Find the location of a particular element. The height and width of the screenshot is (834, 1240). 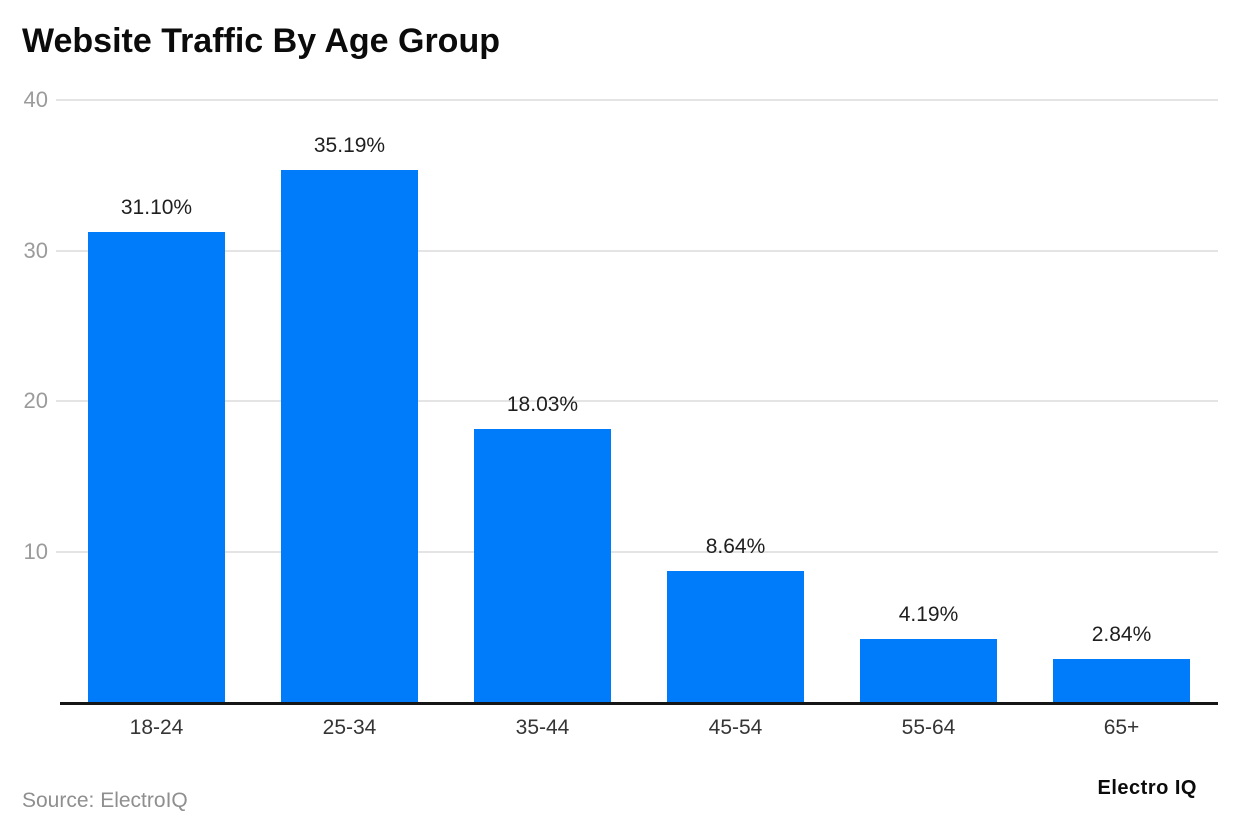

xtick-label-45-54: 45-54 is located at coordinates (735, 727).